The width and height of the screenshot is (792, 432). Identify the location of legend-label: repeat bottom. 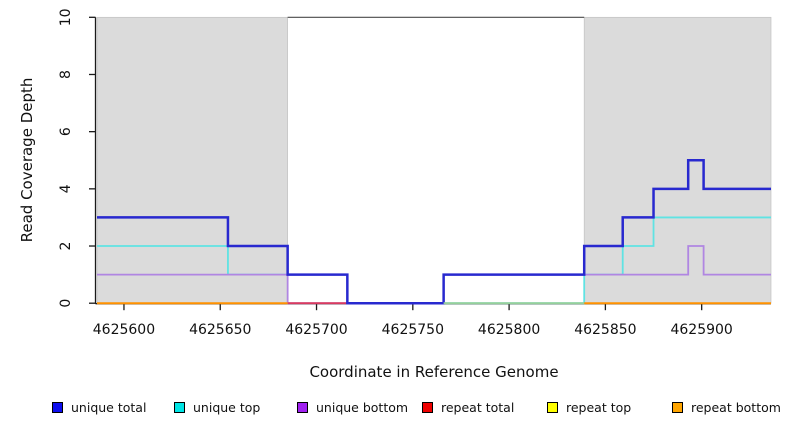
(736, 407).